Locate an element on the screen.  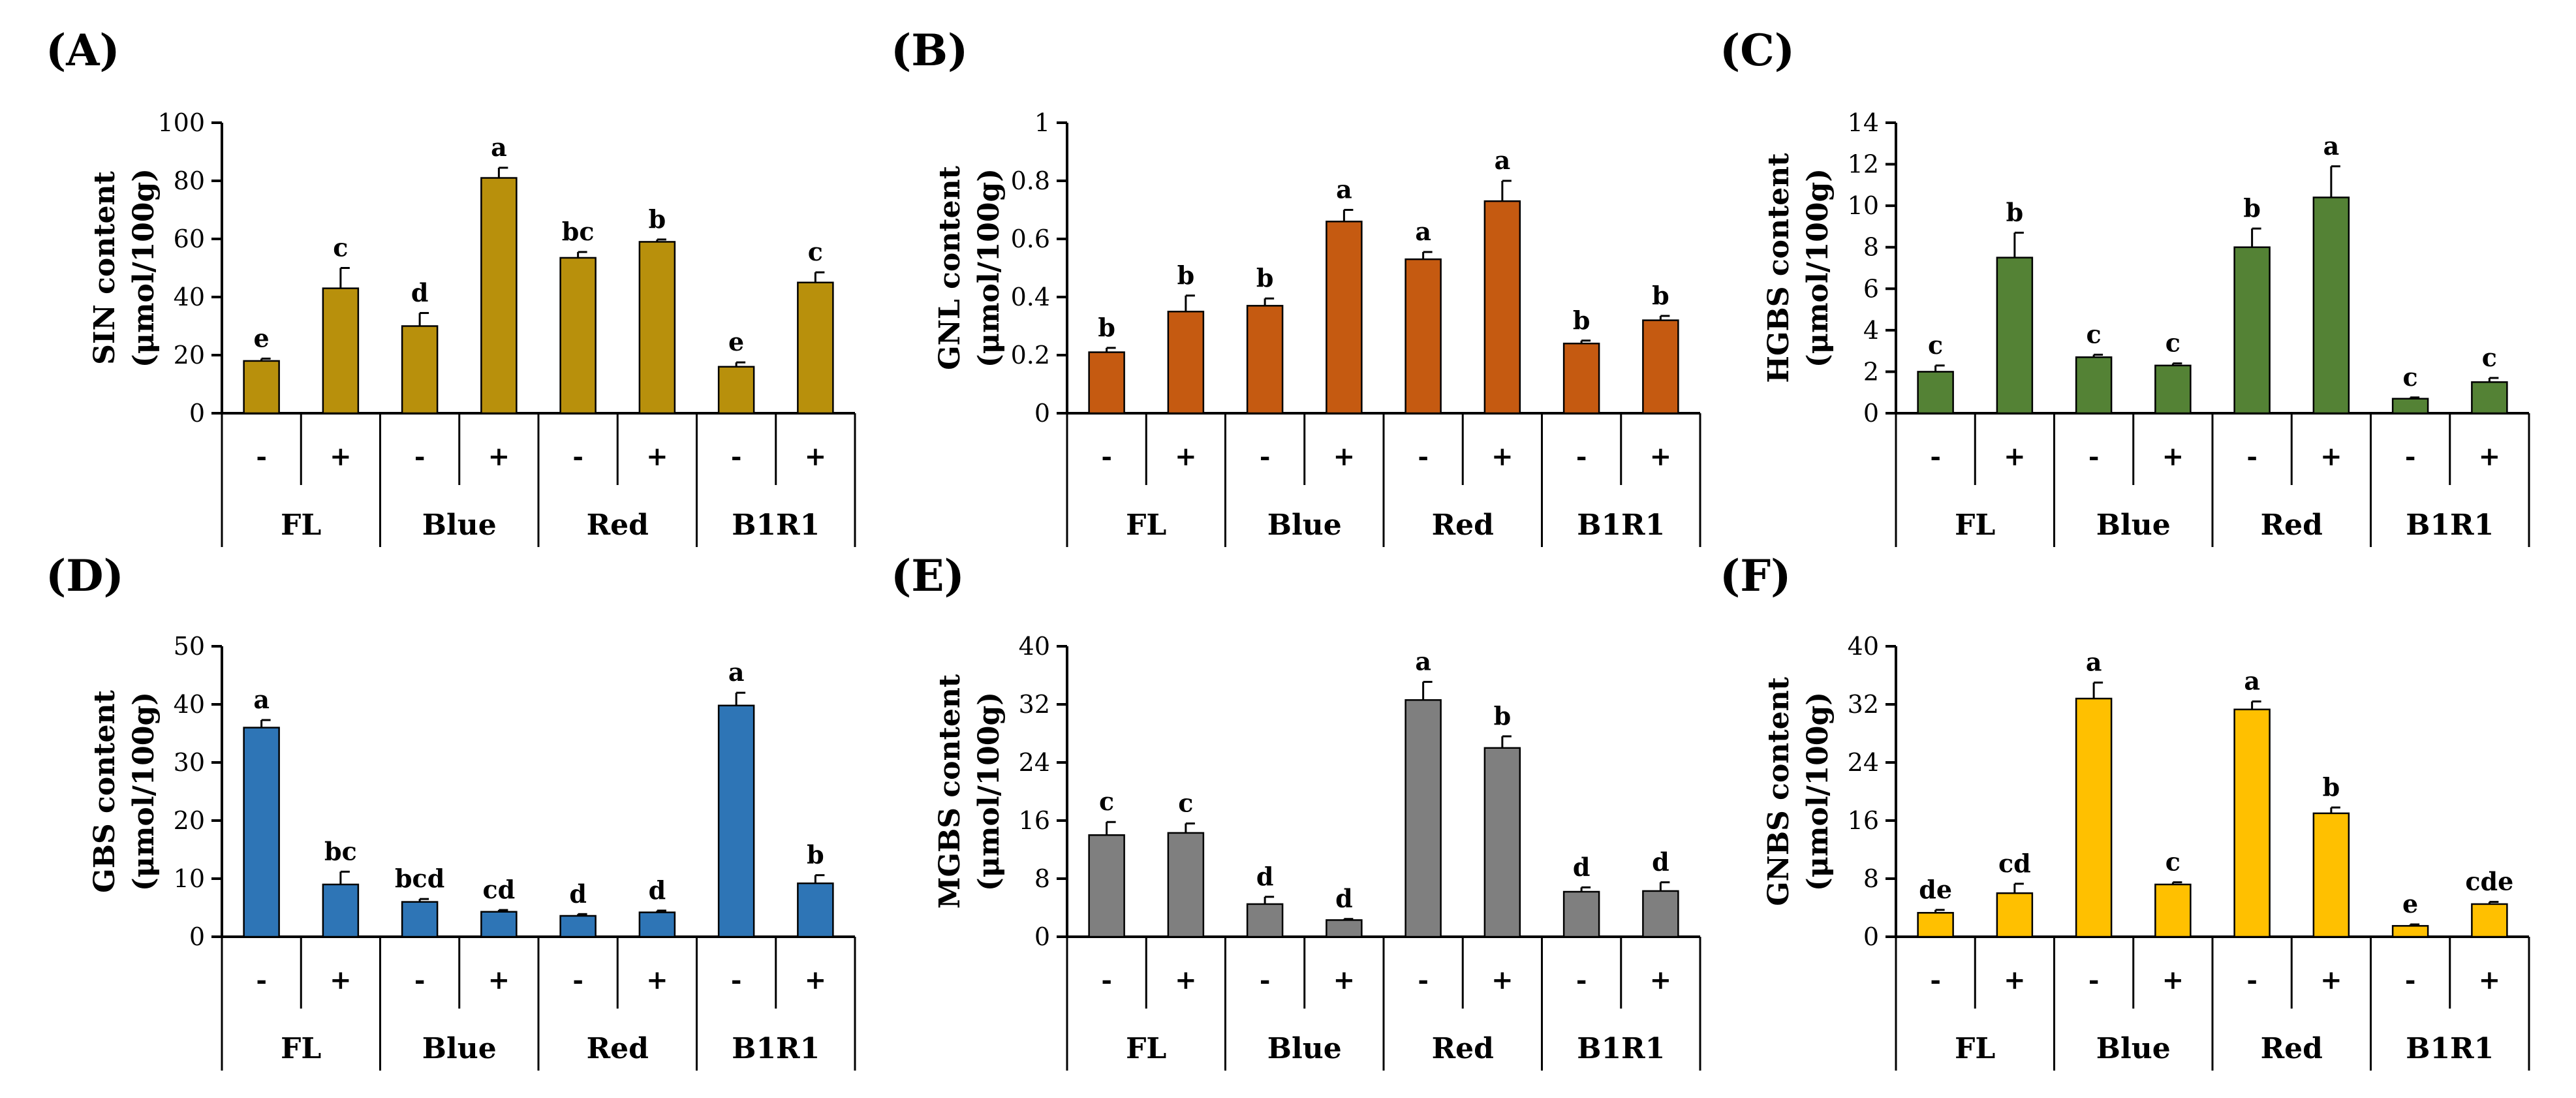
y-tick-label: 8 is located at coordinates (1871, 247).